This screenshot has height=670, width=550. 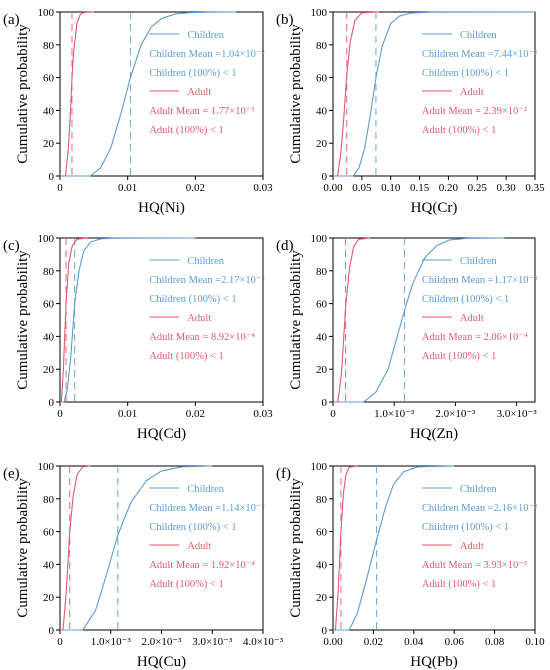 What do you see at coordinates (434, 662) in the screenshot?
I see `x-axis-title: HQ(Pb)` at bounding box center [434, 662].